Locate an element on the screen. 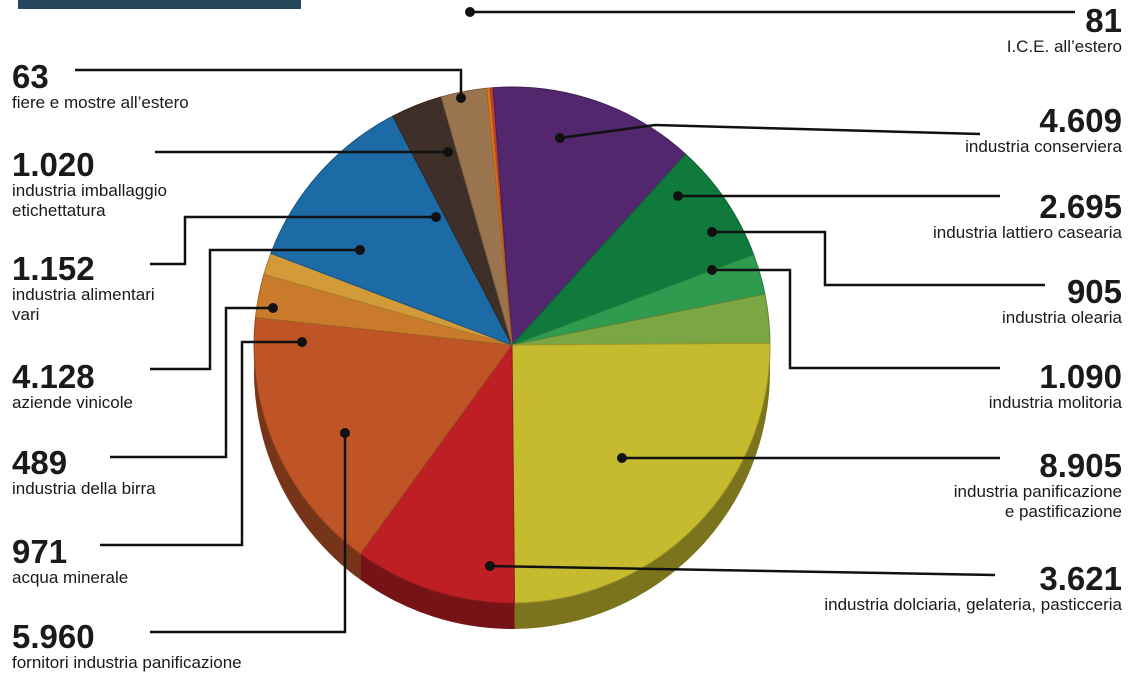  caption-label-4-0: industria molitoria is located at coordinates (1056, 402).